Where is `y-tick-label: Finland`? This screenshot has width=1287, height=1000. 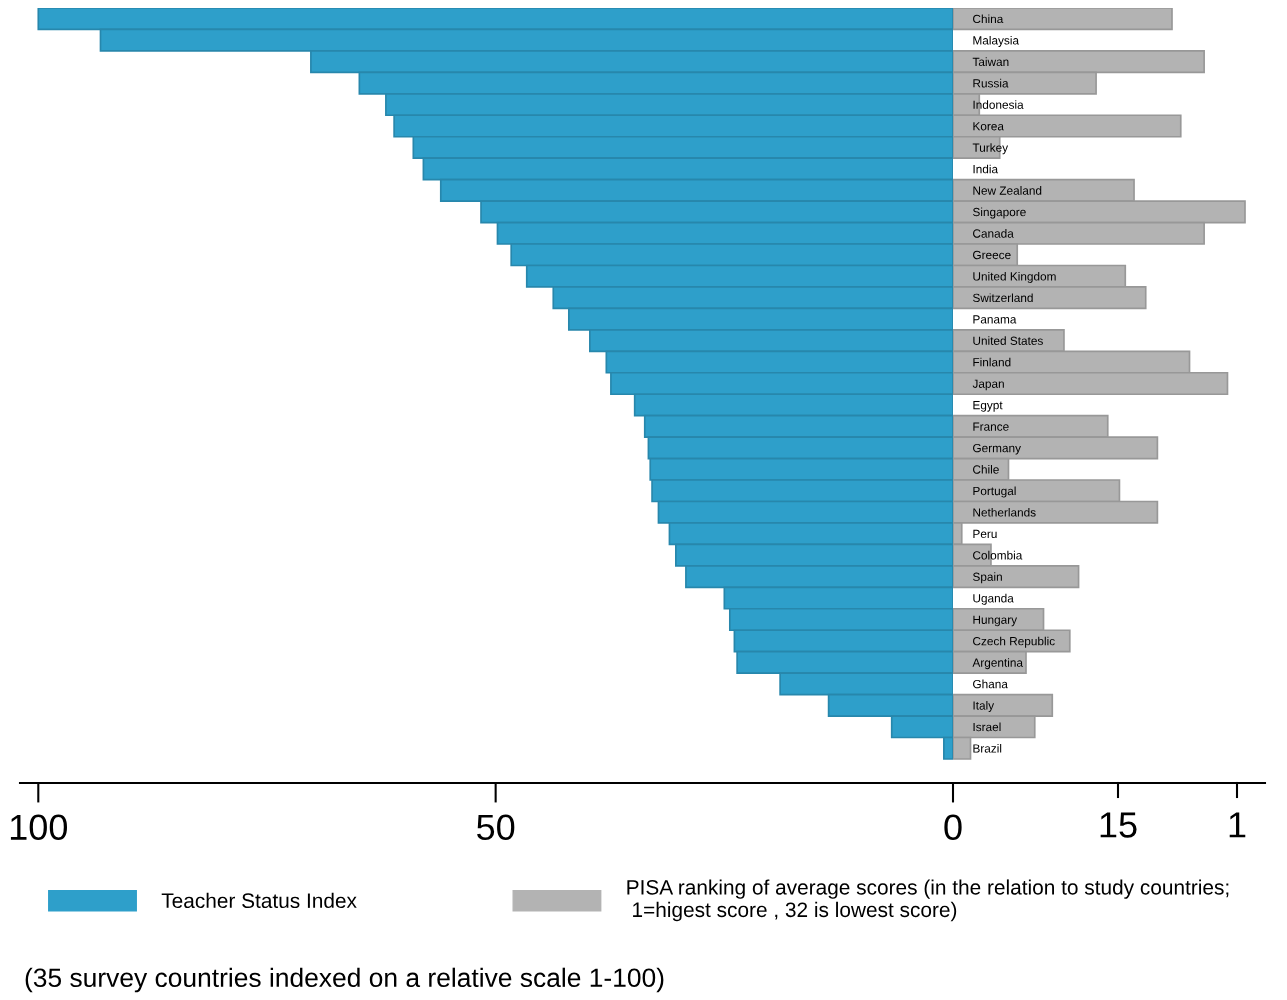 y-tick-label: Finland is located at coordinates (992, 362).